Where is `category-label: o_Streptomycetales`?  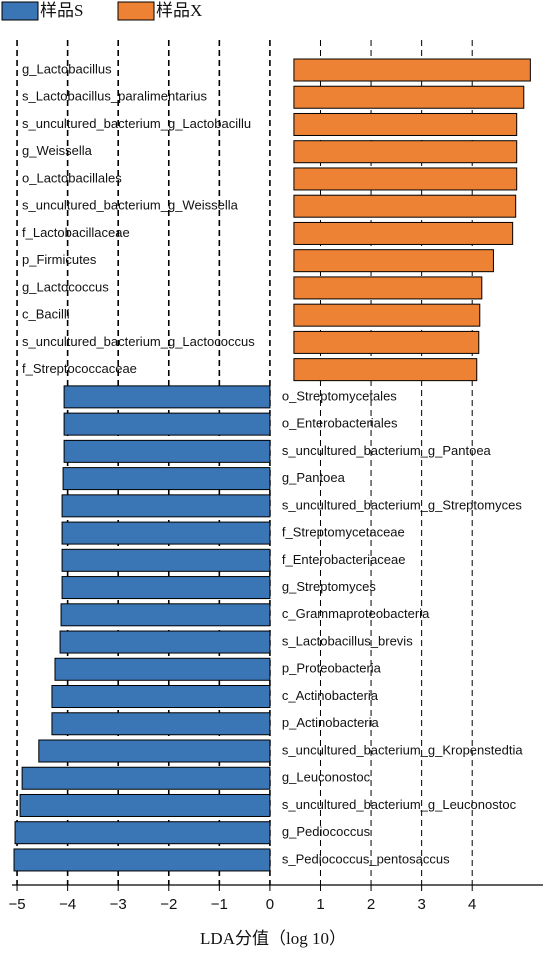 category-label: o_Streptomycetales is located at coordinates (339, 395).